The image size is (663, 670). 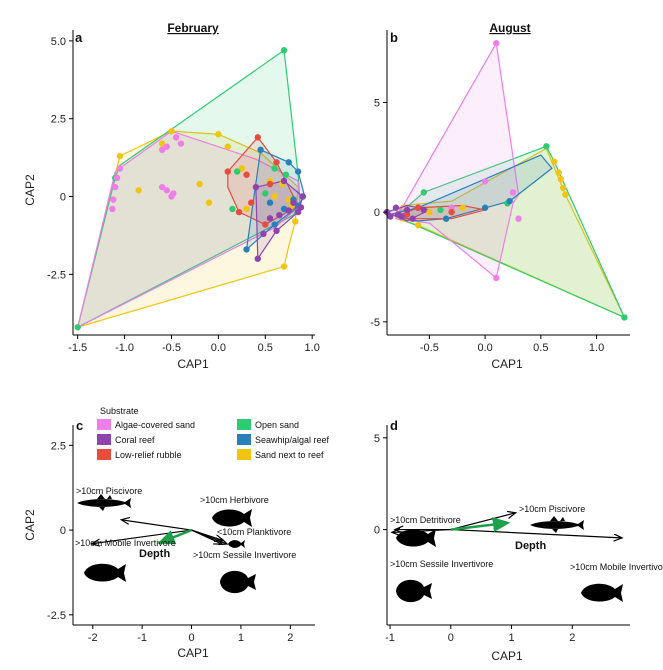 What do you see at coordinates (191, 189) in the screenshot?
I see `panel-a-hulls` at bounding box center [191, 189].